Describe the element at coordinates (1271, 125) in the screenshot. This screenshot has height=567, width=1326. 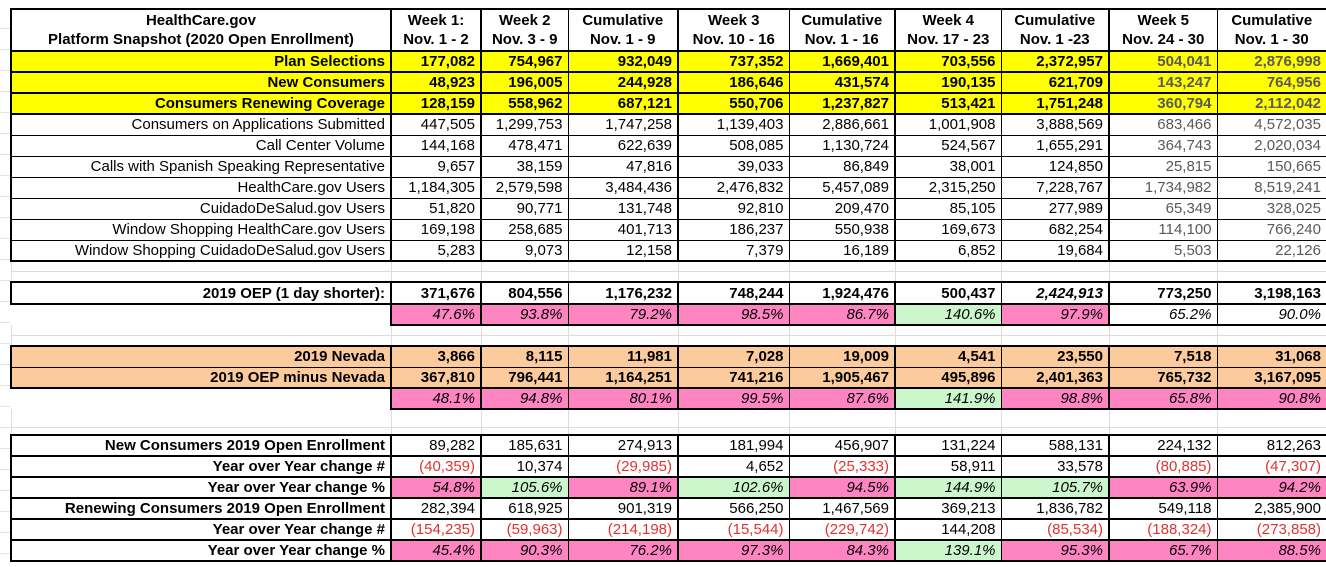
I see `value-cell: 4,572,035` at that location.